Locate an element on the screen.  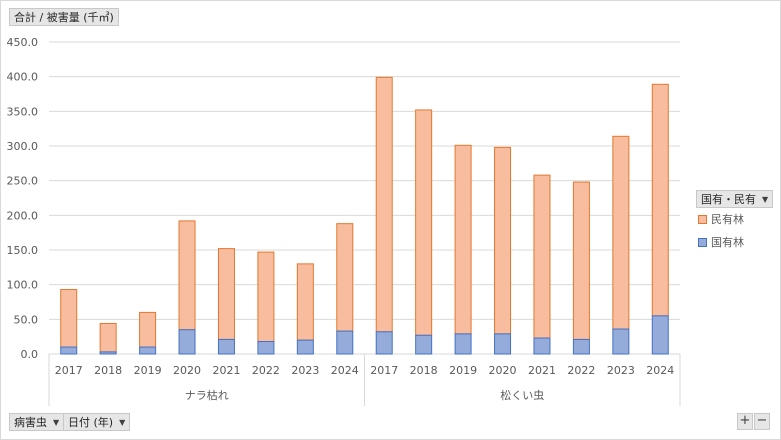
y-tick-label: 300.0 is located at coordinates (23, 146).